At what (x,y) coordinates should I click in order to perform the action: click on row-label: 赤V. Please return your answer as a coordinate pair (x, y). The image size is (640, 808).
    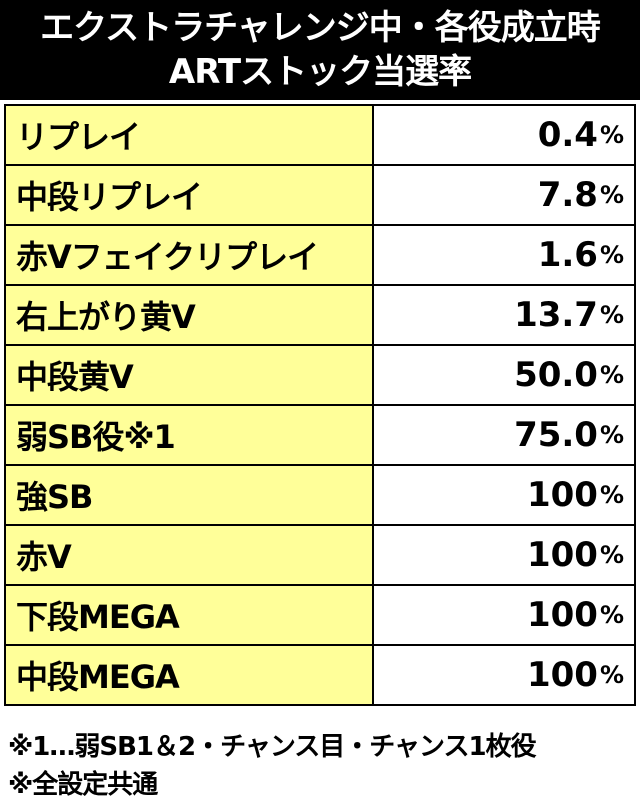
    Looking at the image, I should click on (190, 556).